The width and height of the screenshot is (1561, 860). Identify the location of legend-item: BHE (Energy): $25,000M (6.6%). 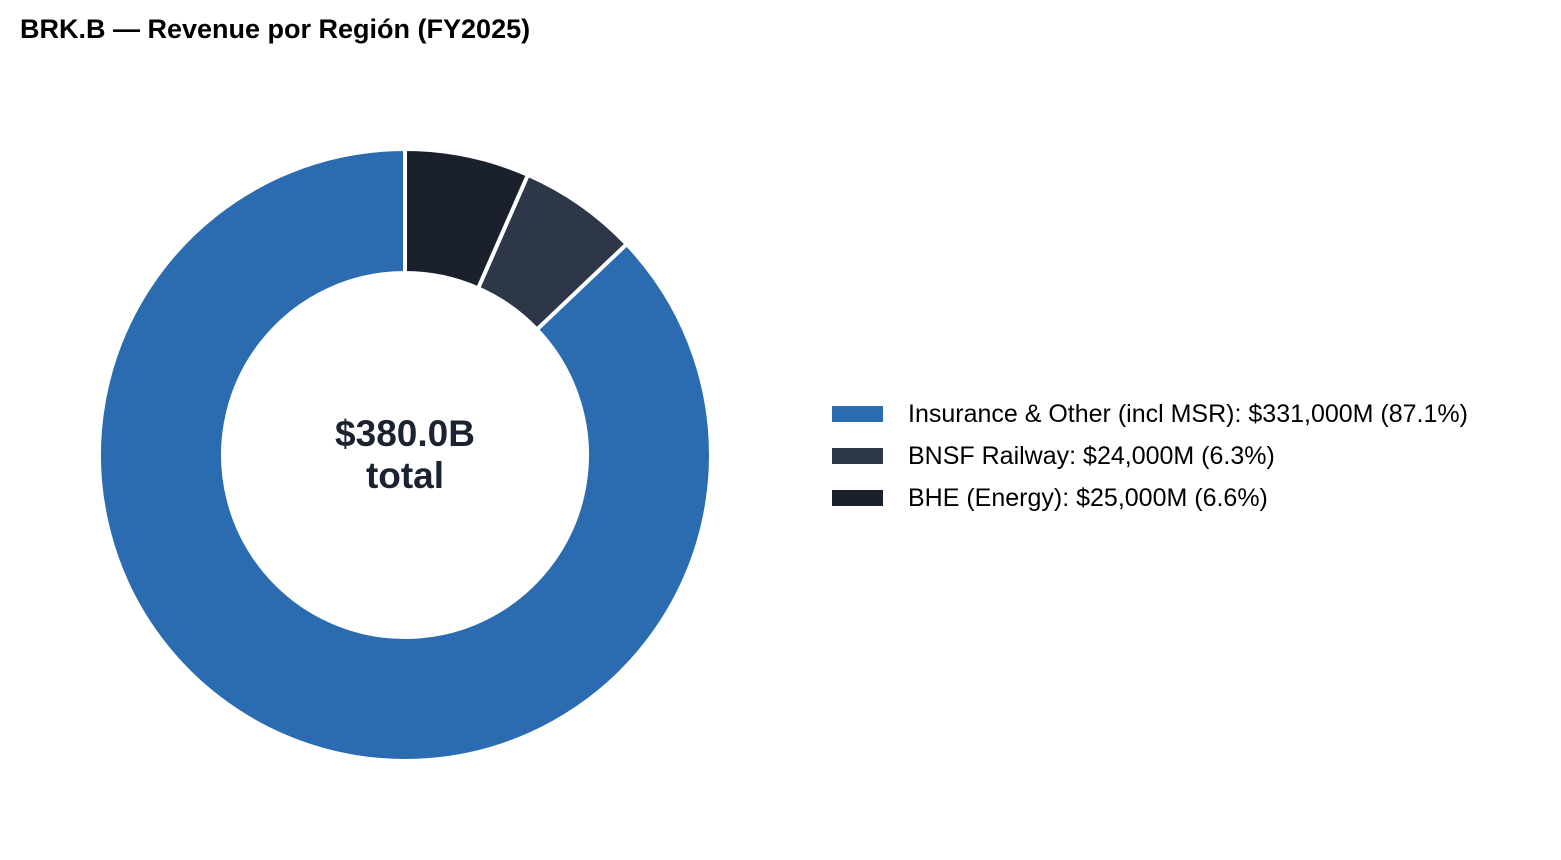
(1150, 498).